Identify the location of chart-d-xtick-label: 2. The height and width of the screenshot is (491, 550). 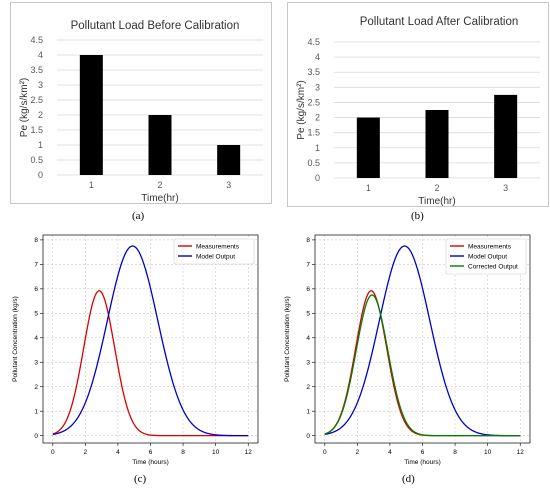
(358, 452).